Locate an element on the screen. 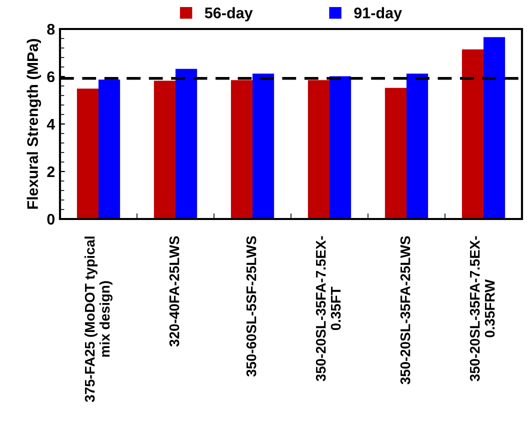  x-tick-label: 350-20SL-35FA-7.5EX- 0.35FT is located at coordinates (328, 309).